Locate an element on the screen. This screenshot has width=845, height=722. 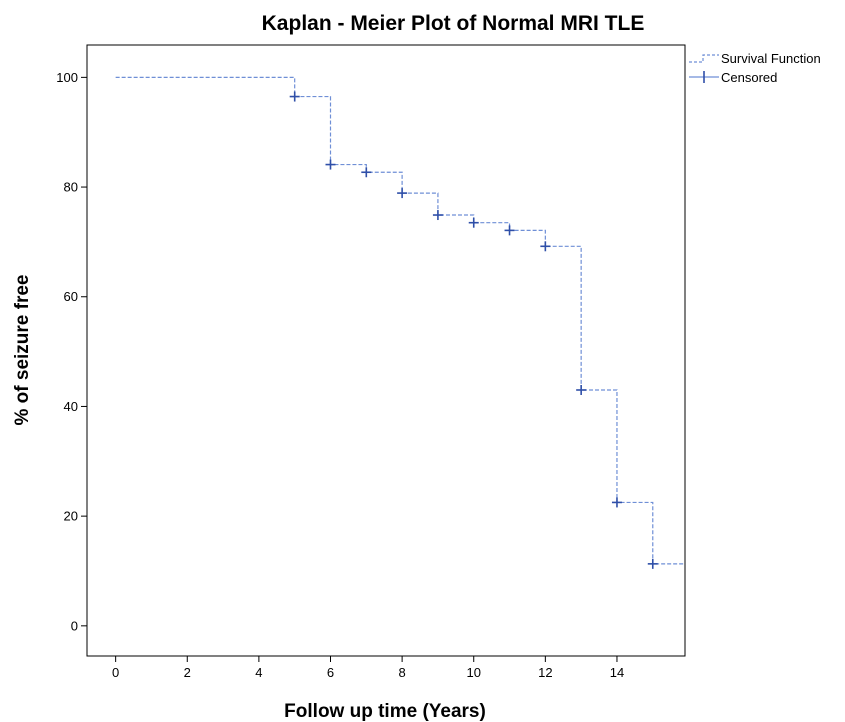
legend-survival-label: Survival Function is located at coordinates (771, 58).